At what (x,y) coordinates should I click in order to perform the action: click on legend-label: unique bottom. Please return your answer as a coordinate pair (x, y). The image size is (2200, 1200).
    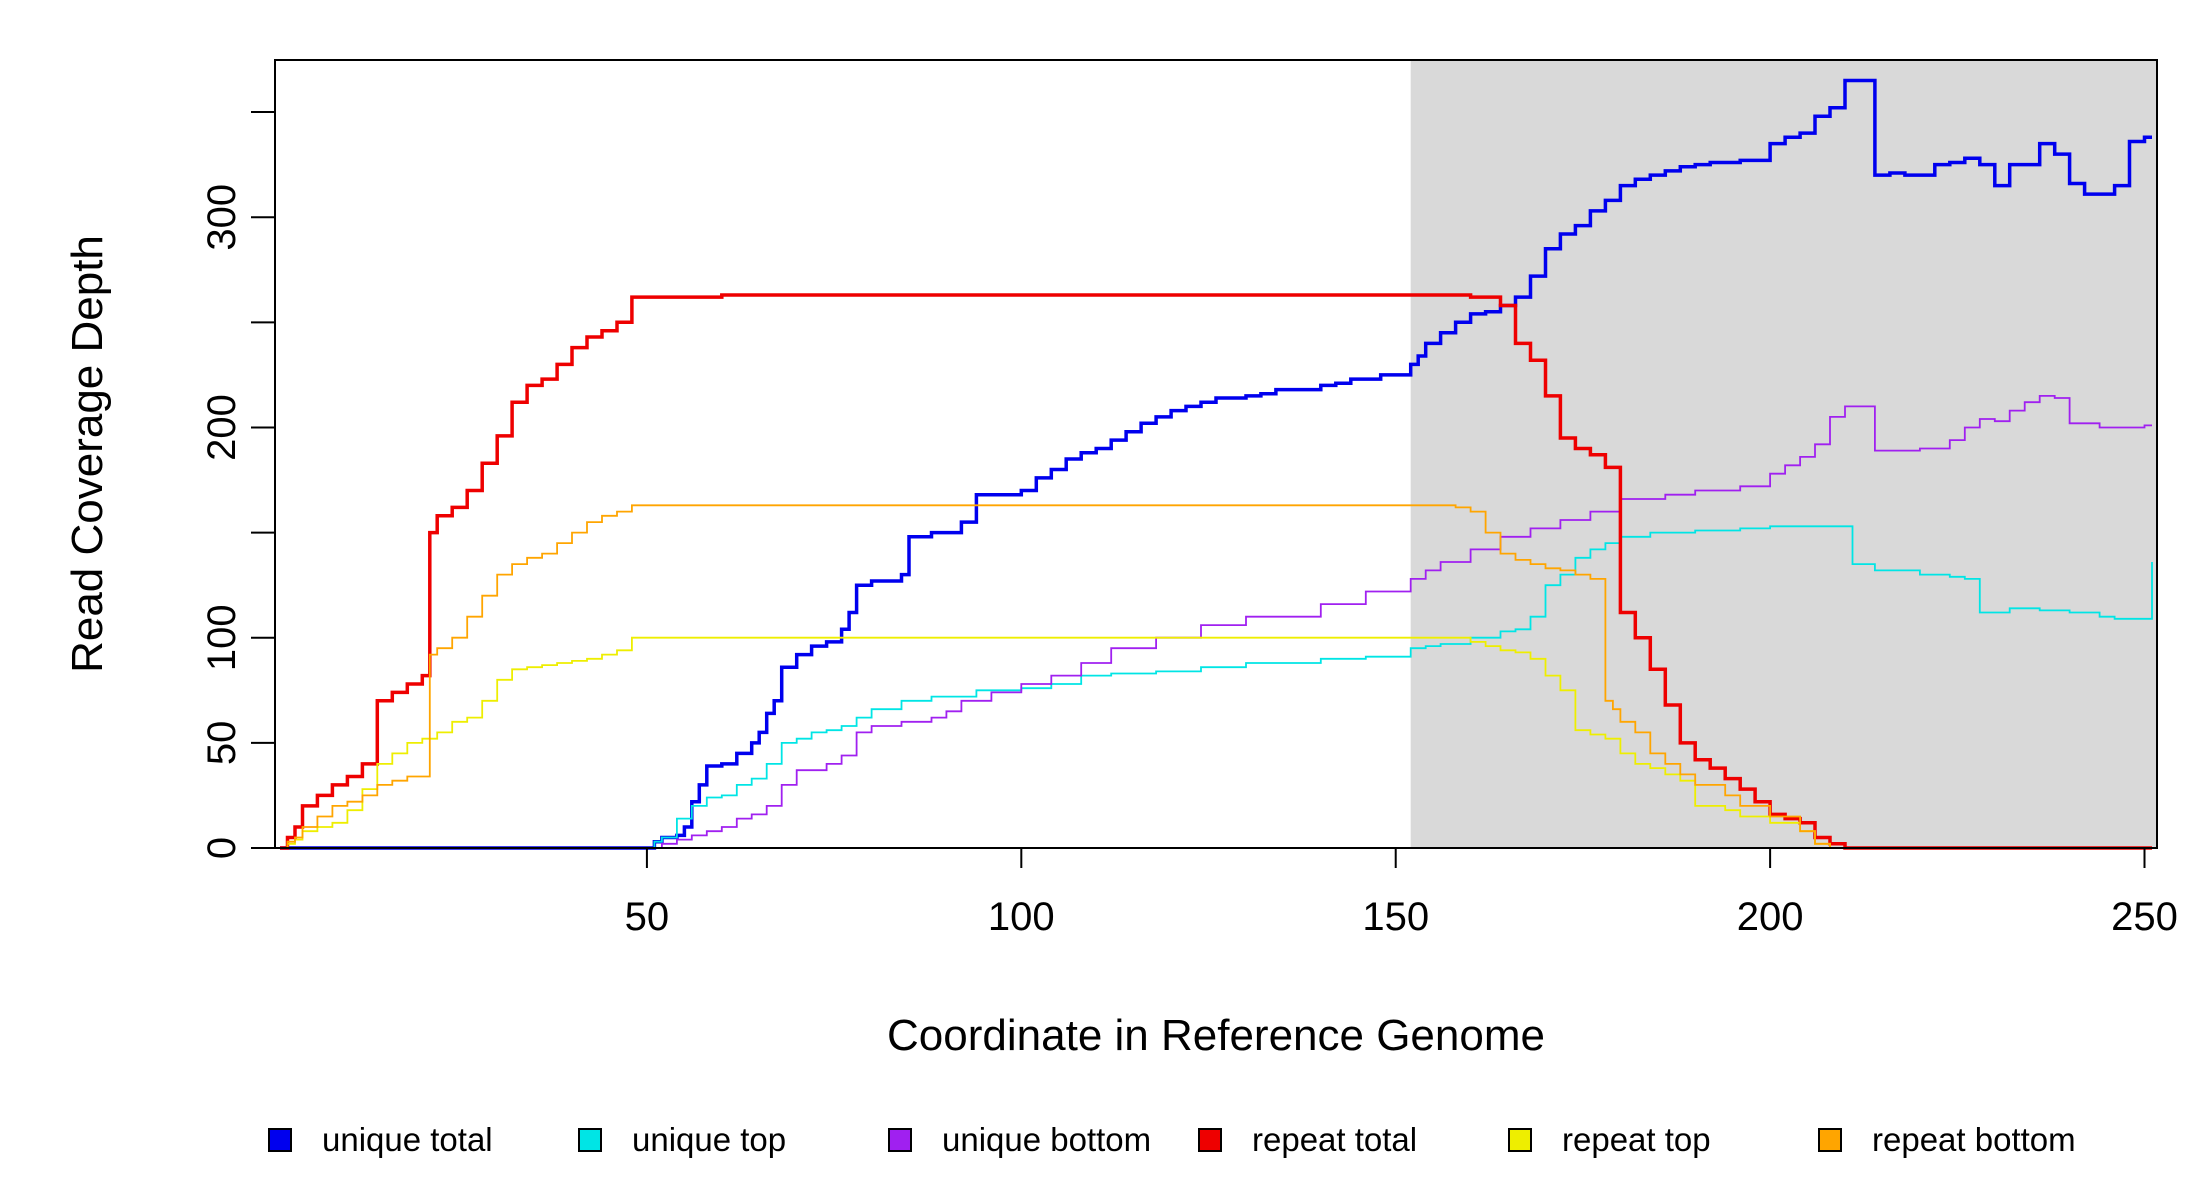
    Looking at the image, I should click on (1047, 1139).